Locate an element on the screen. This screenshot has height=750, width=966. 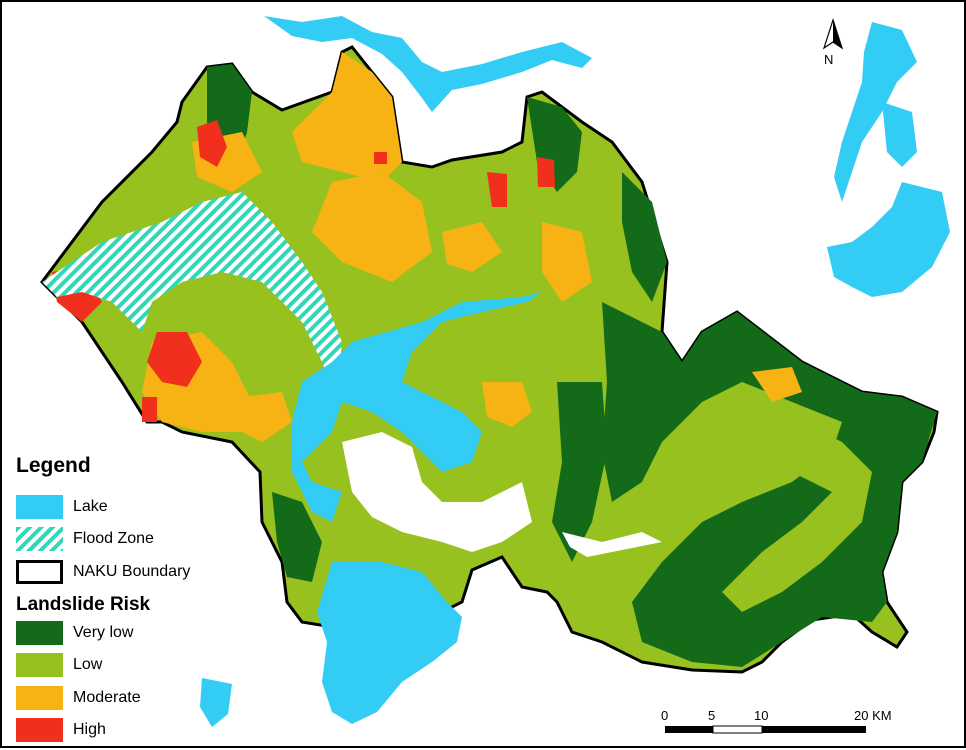
moderate-zone-center-north is located at coordinates (372, 227).